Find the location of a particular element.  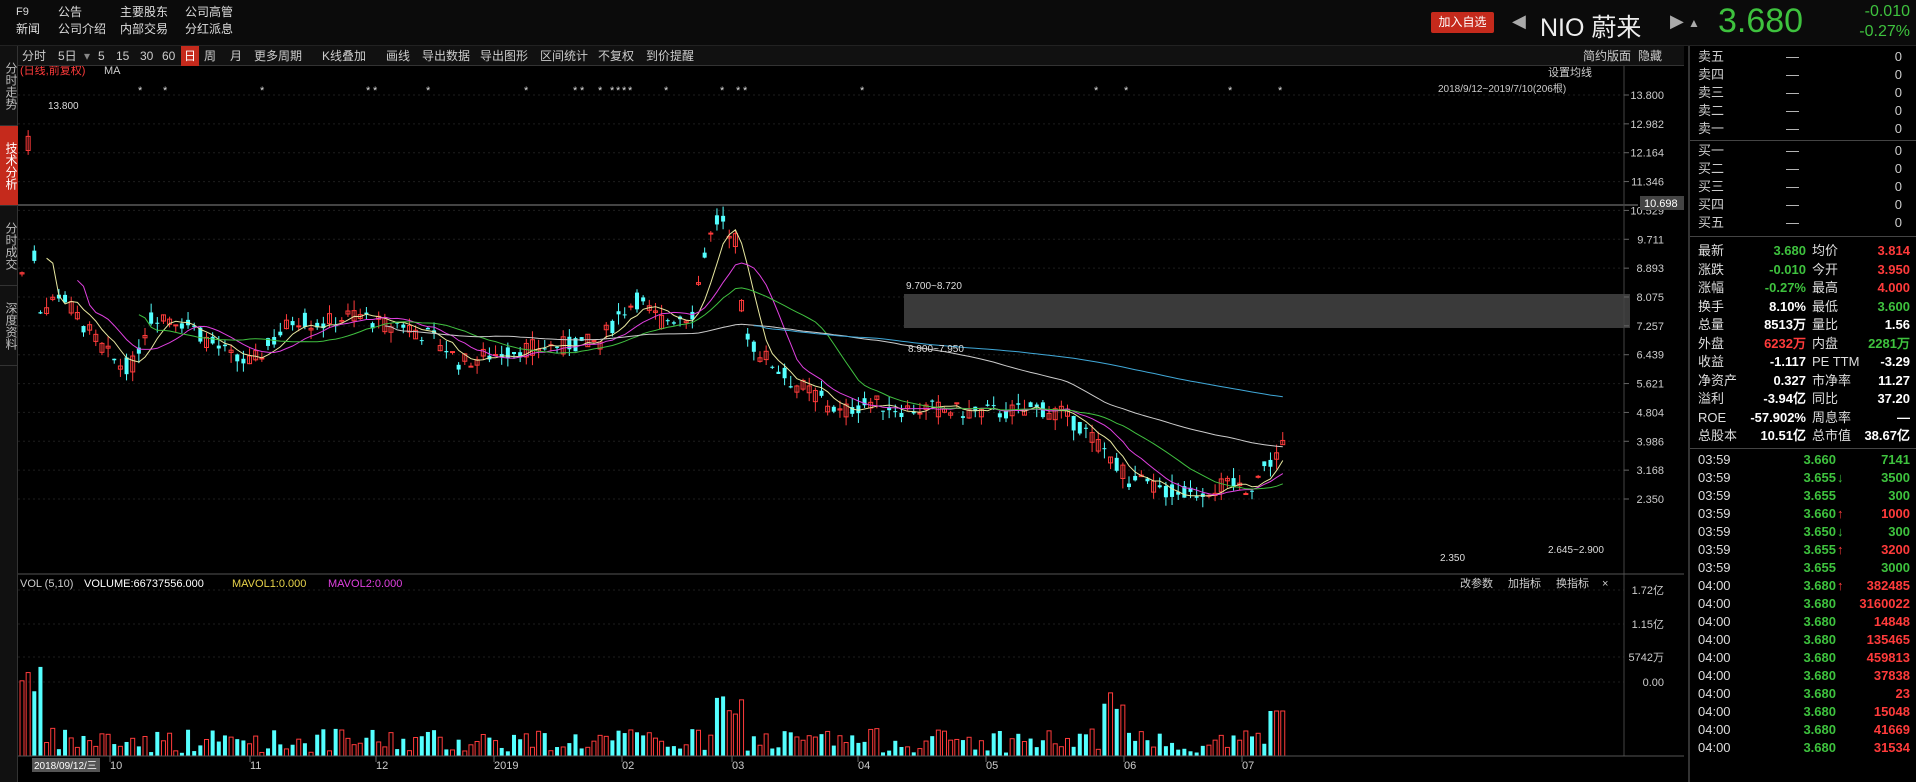

toolbar-item-draw-line: 画线 is located at coordinates (398, 56).